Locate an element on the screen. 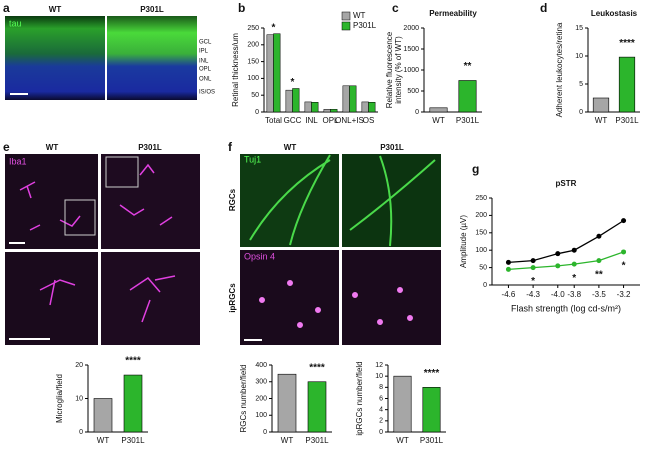 This screenshot has height=462, width=650. panel-e-images: WT P301L Iba1 is located at coordinates (102, 244).